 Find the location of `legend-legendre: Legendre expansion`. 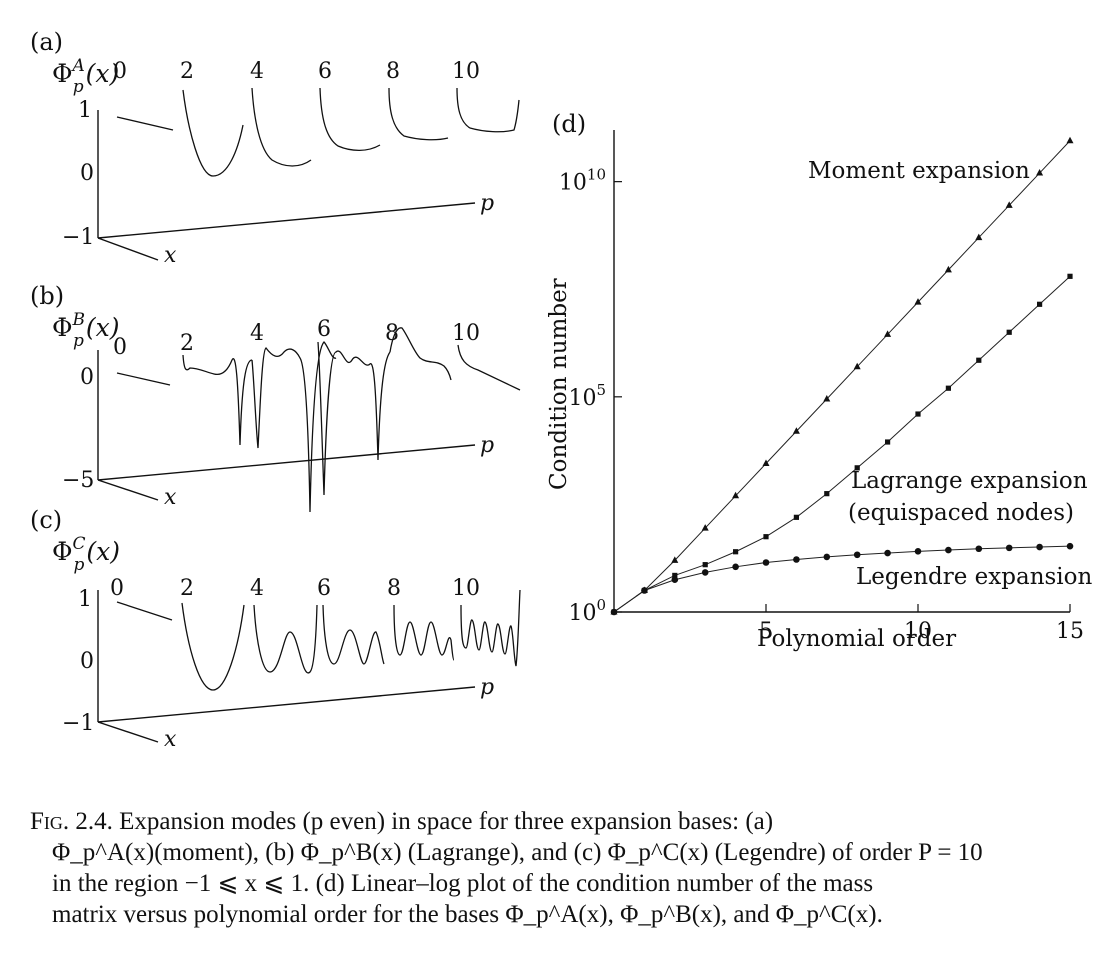

legend-legendre: Legendre expansion is located at coordinates (974, 577).